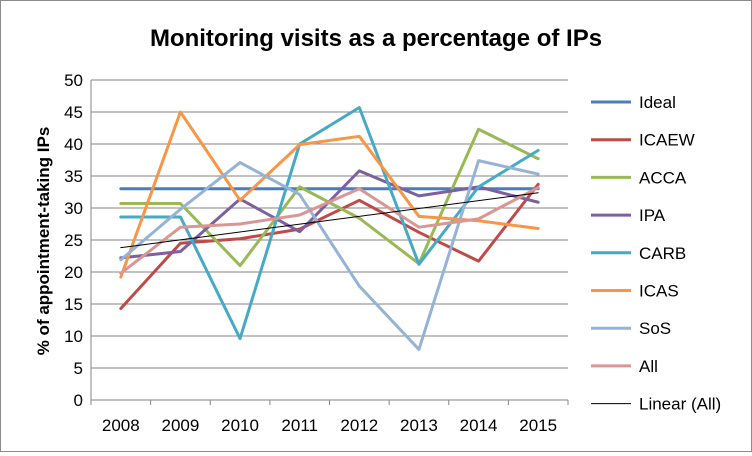 The width and height of the screenshot is (752, 456). Describe the element at coordinates (73, 112) in the screenshot. I see `y-tick-label: 45` at that location.